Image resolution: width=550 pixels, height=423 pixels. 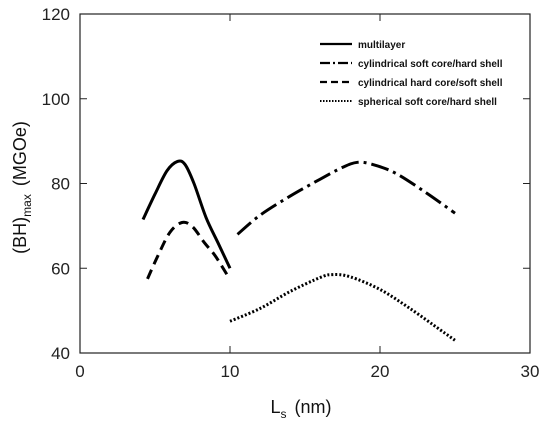 I want to click on legend-label-1: multilayer, so click(x=381, y=45).